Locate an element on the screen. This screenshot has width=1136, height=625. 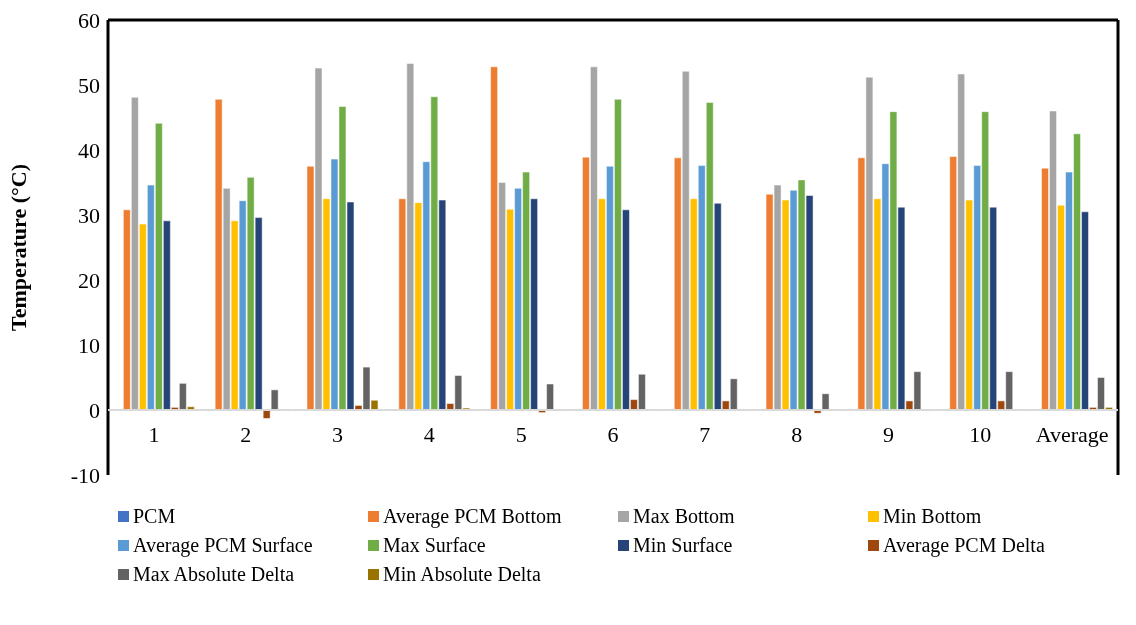
x-tick-label: Average is located at coordinates (1072, 434).